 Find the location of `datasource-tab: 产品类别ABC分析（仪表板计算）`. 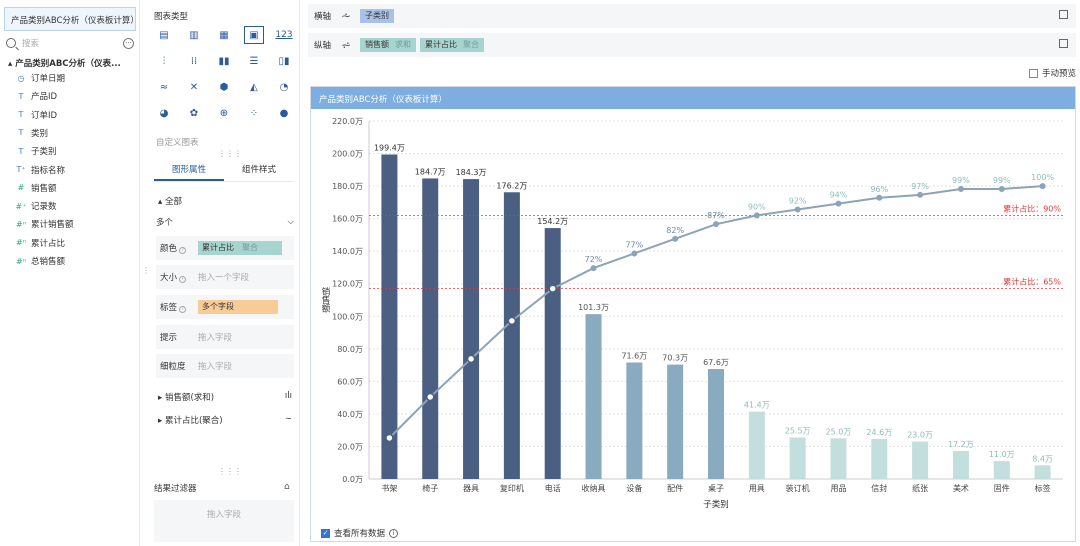

datasource-tab: 产品类别ABC分析（仪表板计算） is located at coordinates (70, 19).